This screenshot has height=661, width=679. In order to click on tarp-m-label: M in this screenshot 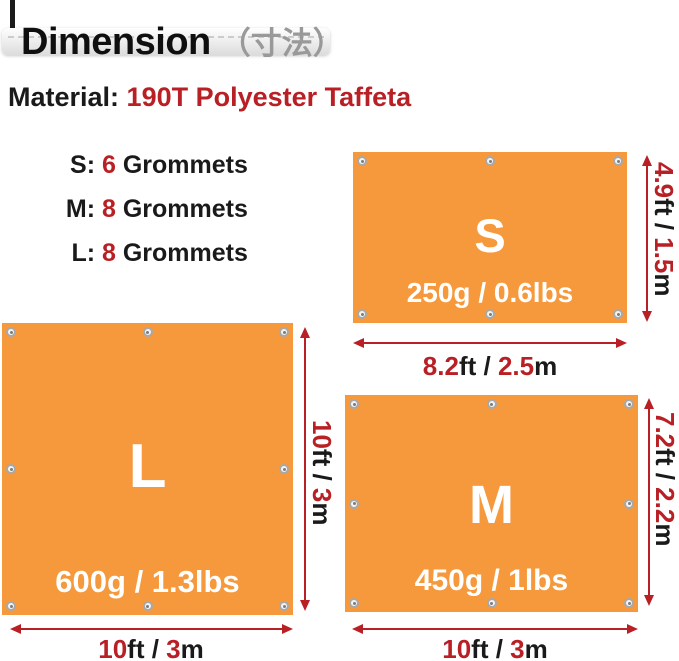, I will do `click(491, 505)`.